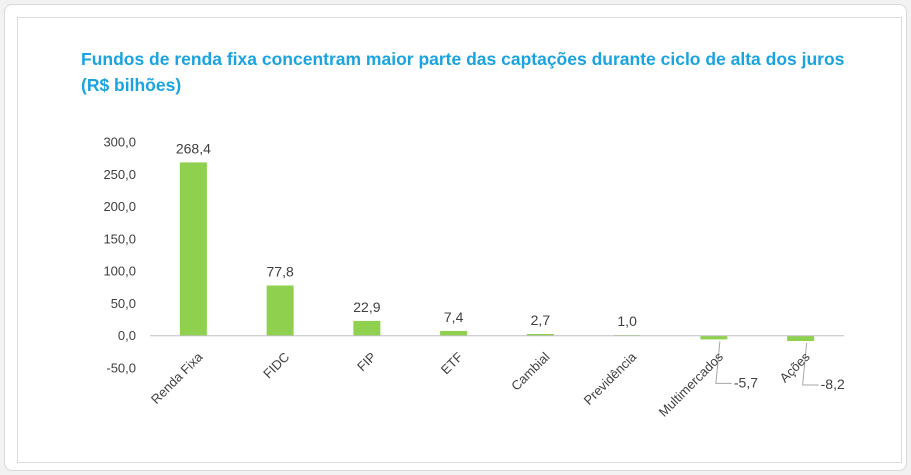 The height and width of the screenshot is (475, 911). Describe the element at coordinates (119, 174) in the screenshot. I see `y-tick-label: 250,0` at that location.